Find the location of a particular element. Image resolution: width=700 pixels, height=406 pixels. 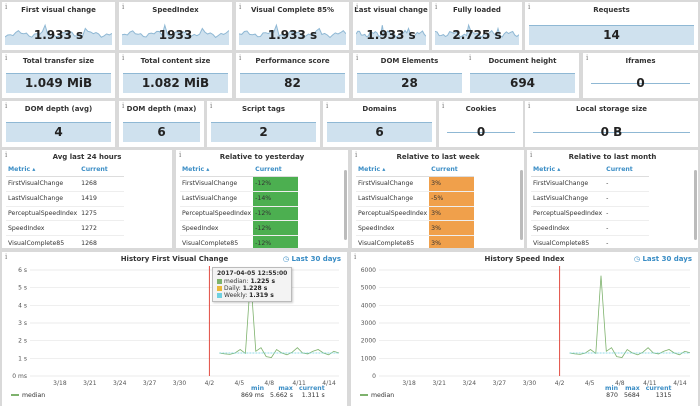

y-tick-label: 4000 is located at coordinates (368, 305).